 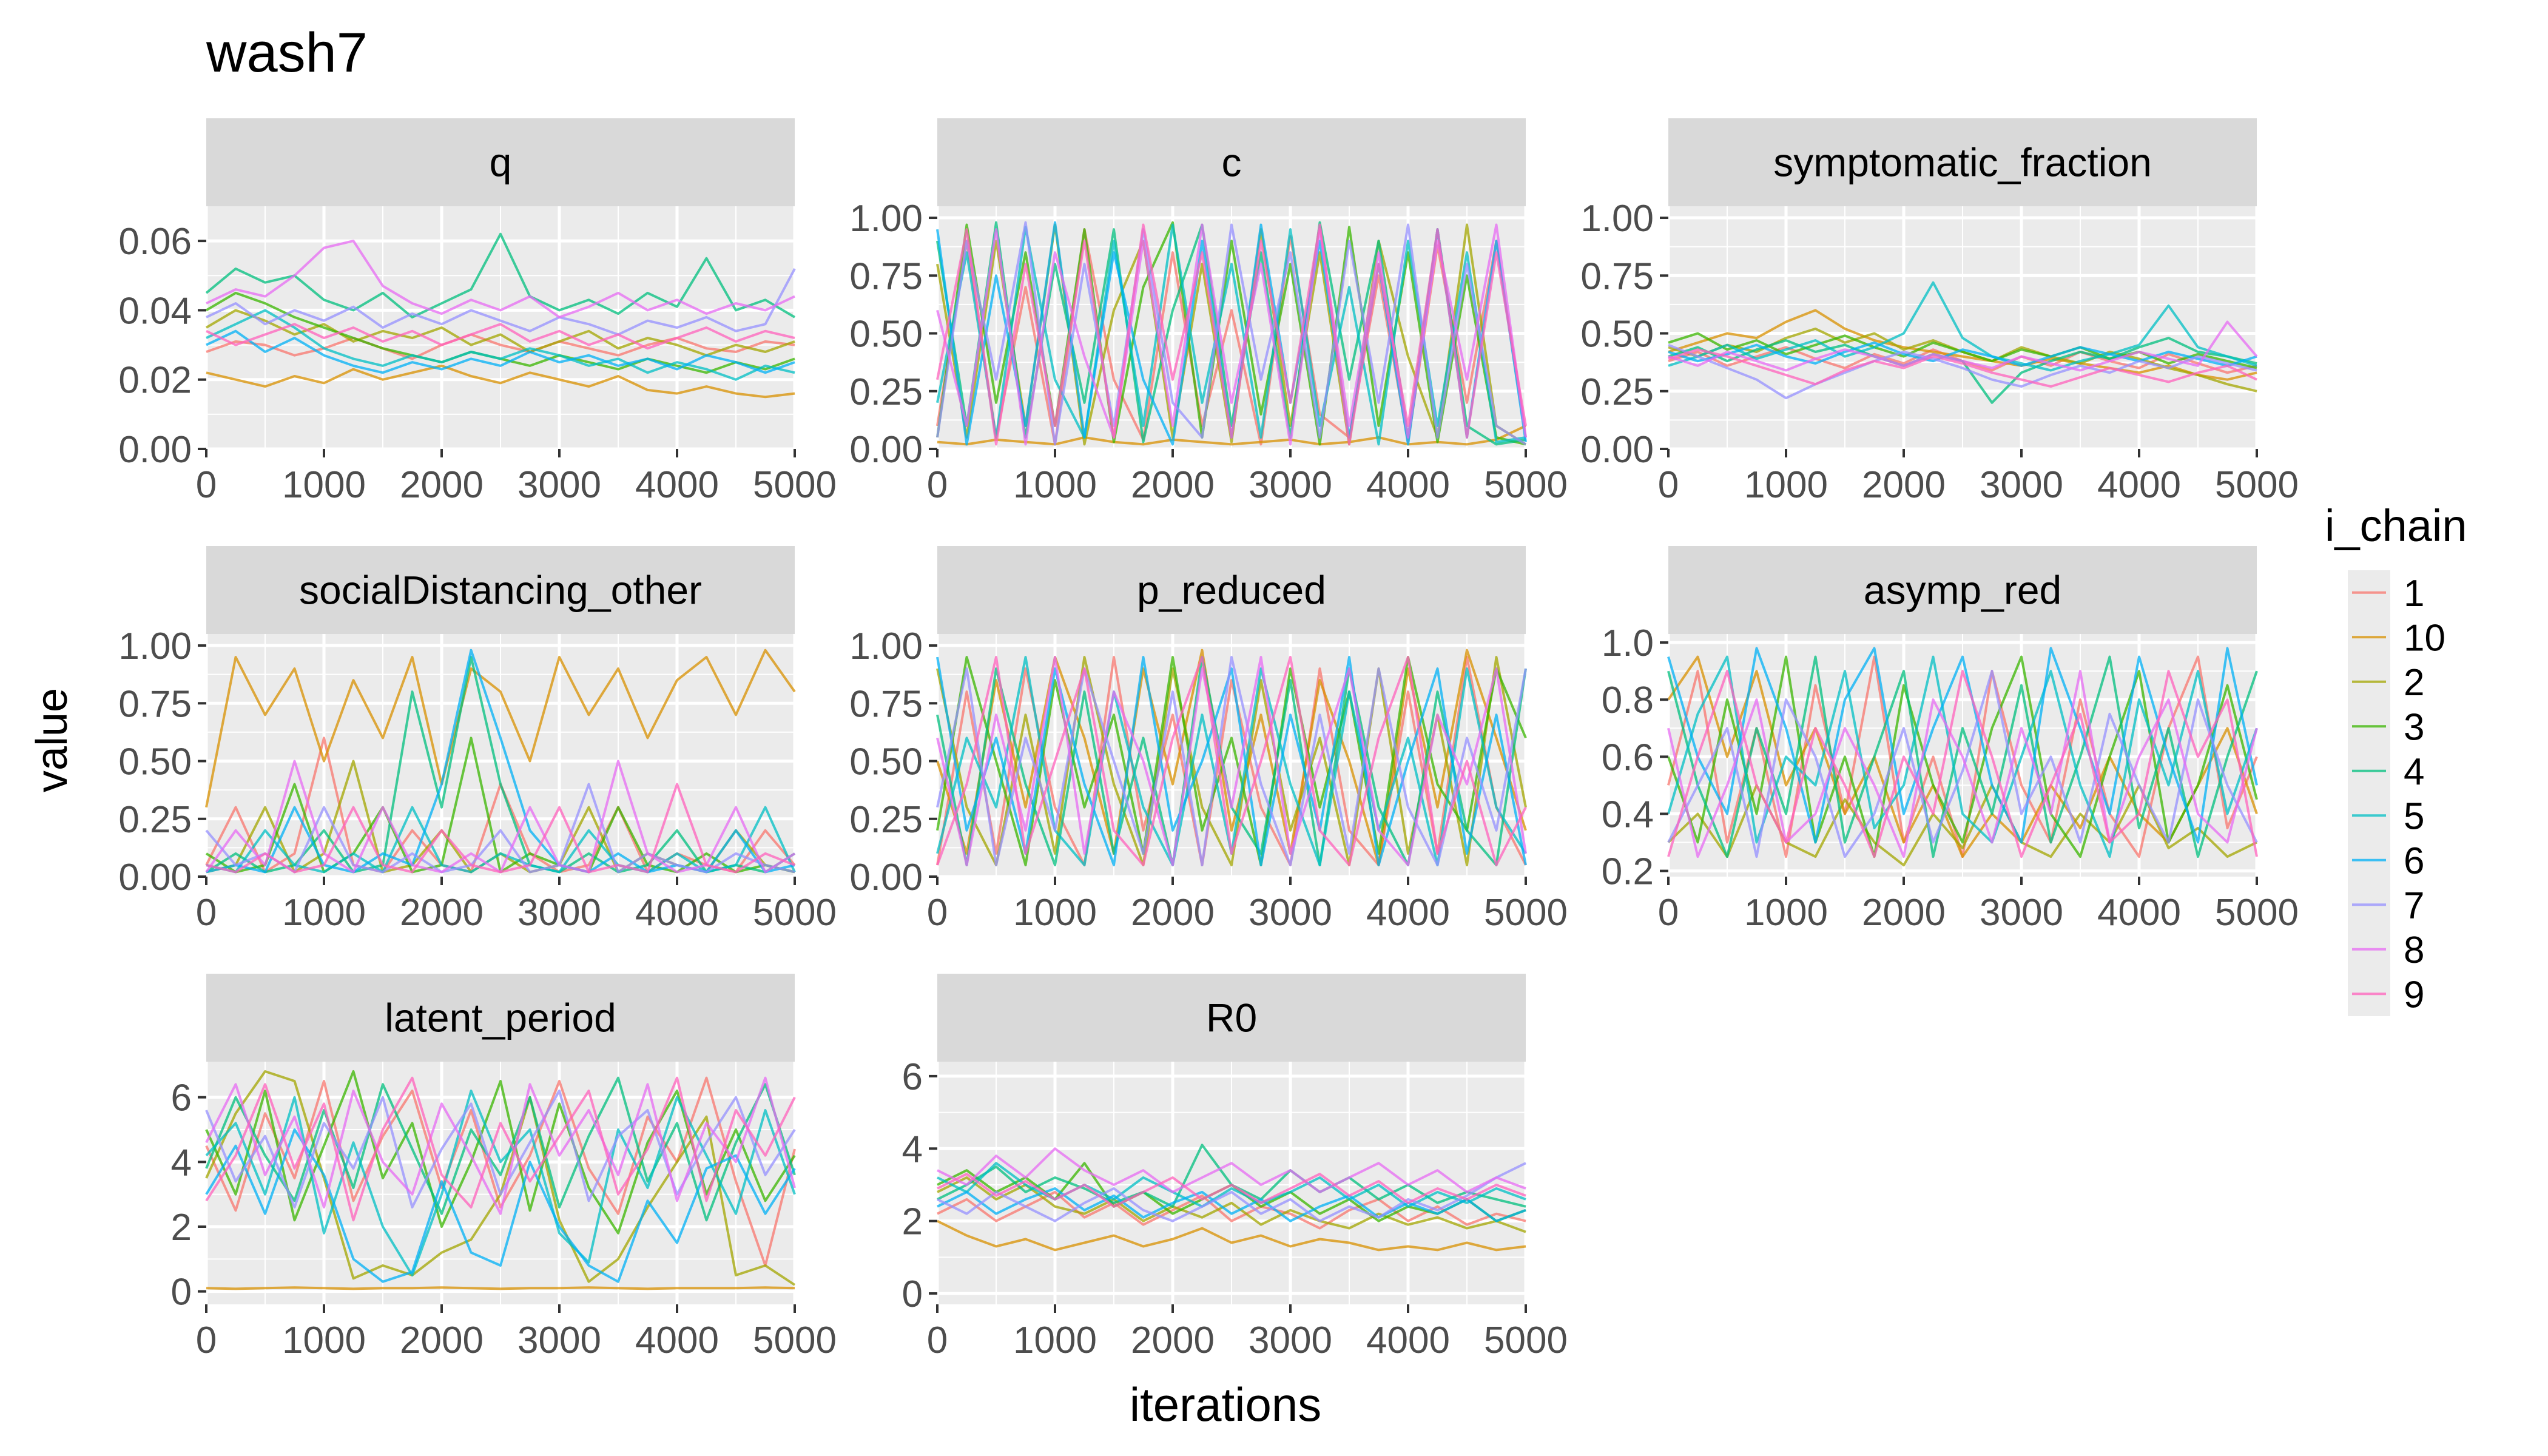 I want to click on chart-title: wash7, so click(x=287, y=53).